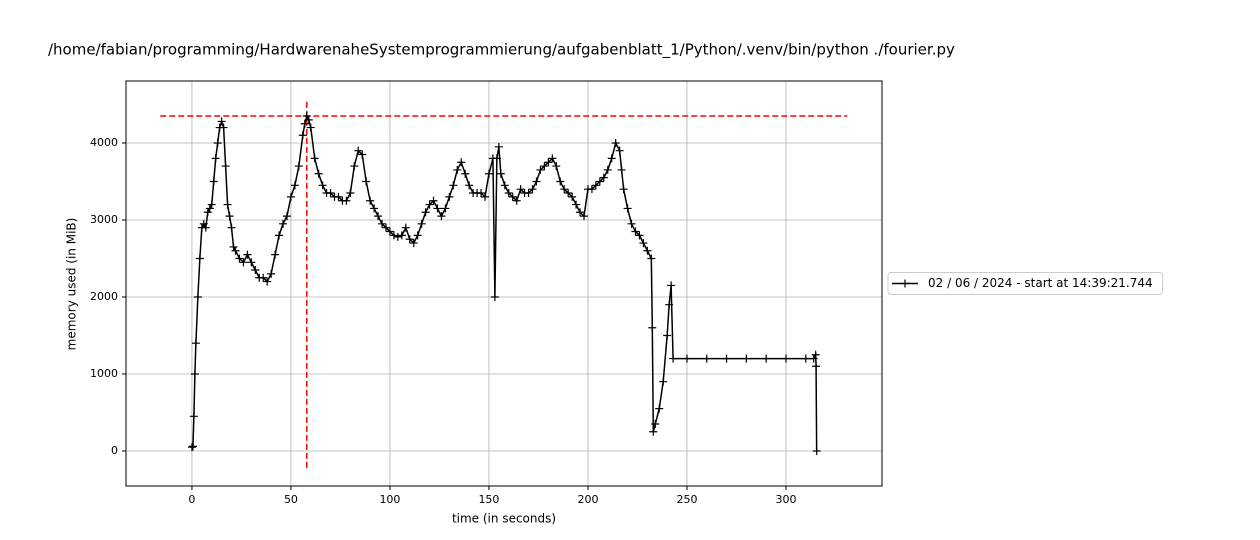  What do you see at coordinates (905, 283) in the screenshot?
I see `legend-marker` at bounding box center [905, 283].